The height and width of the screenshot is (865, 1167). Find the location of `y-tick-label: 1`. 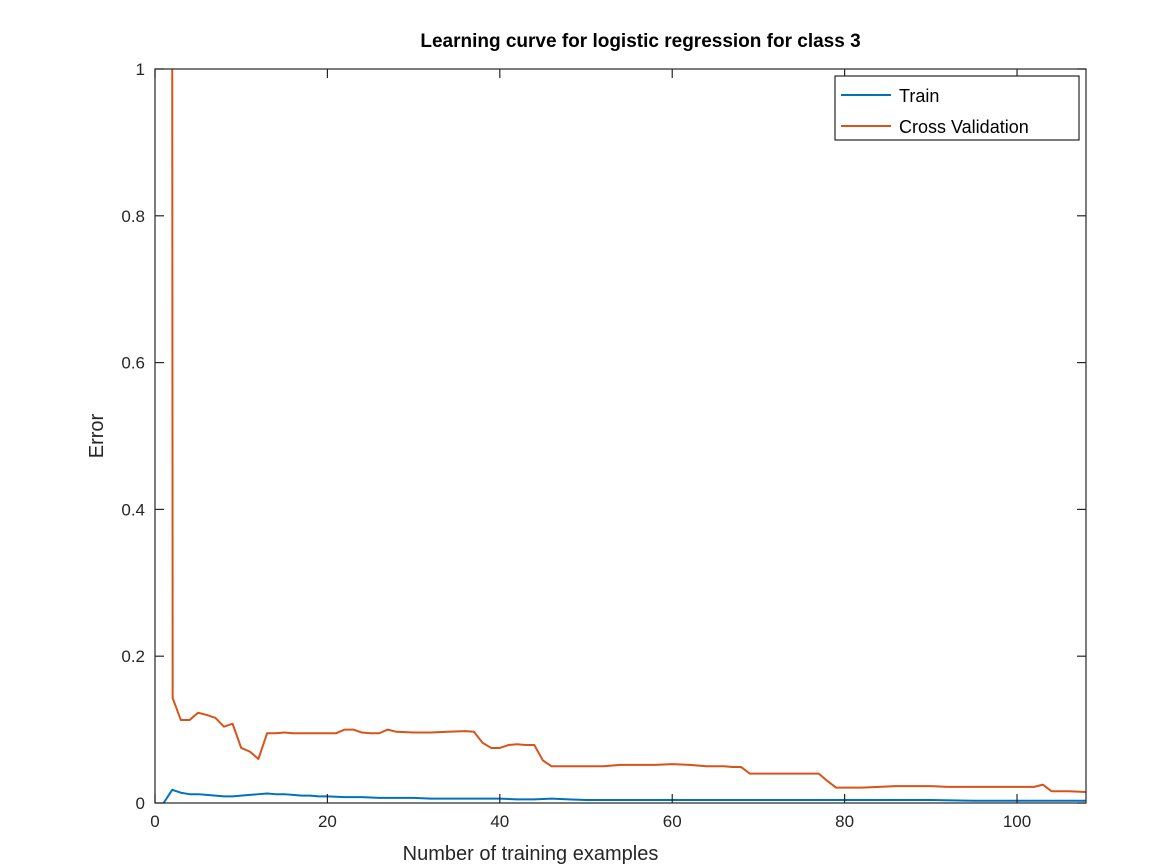

y-tick-label: 1 is located at coordinates (140, 69).